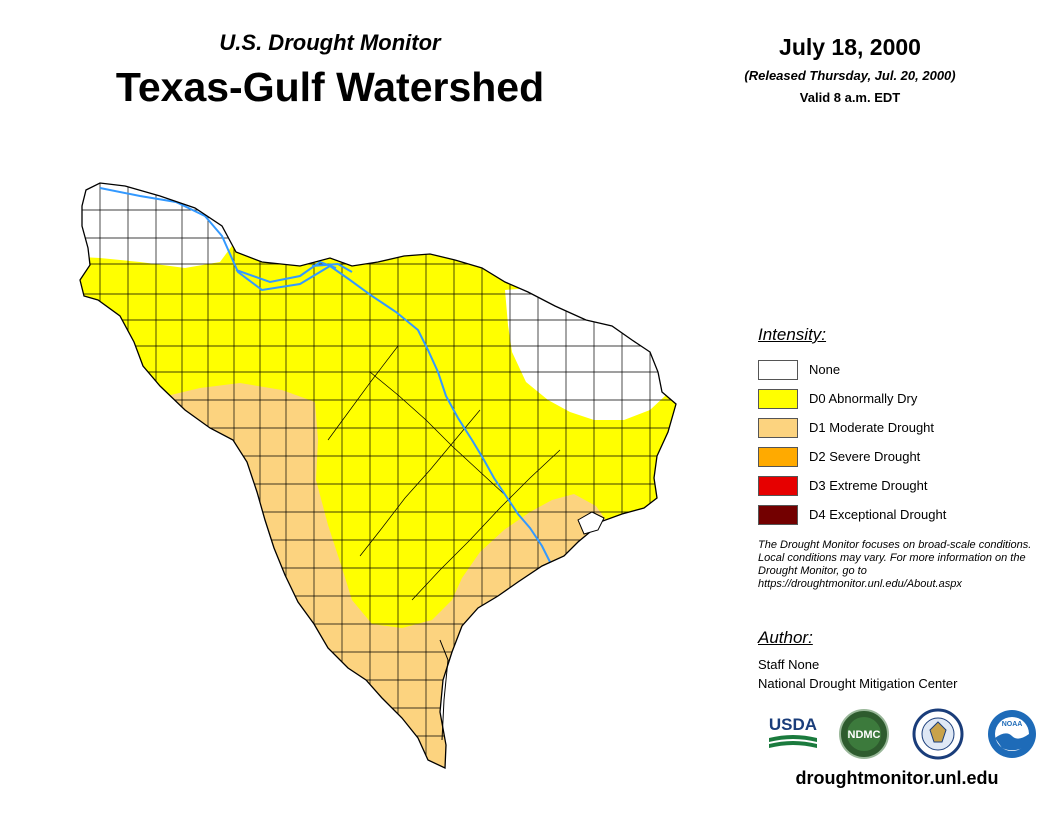  What do you see at coordinates (865, 456) in the screenshot?
I see `legend-label-d2: D2 Severe Drought` at bounding box center [865, 456].